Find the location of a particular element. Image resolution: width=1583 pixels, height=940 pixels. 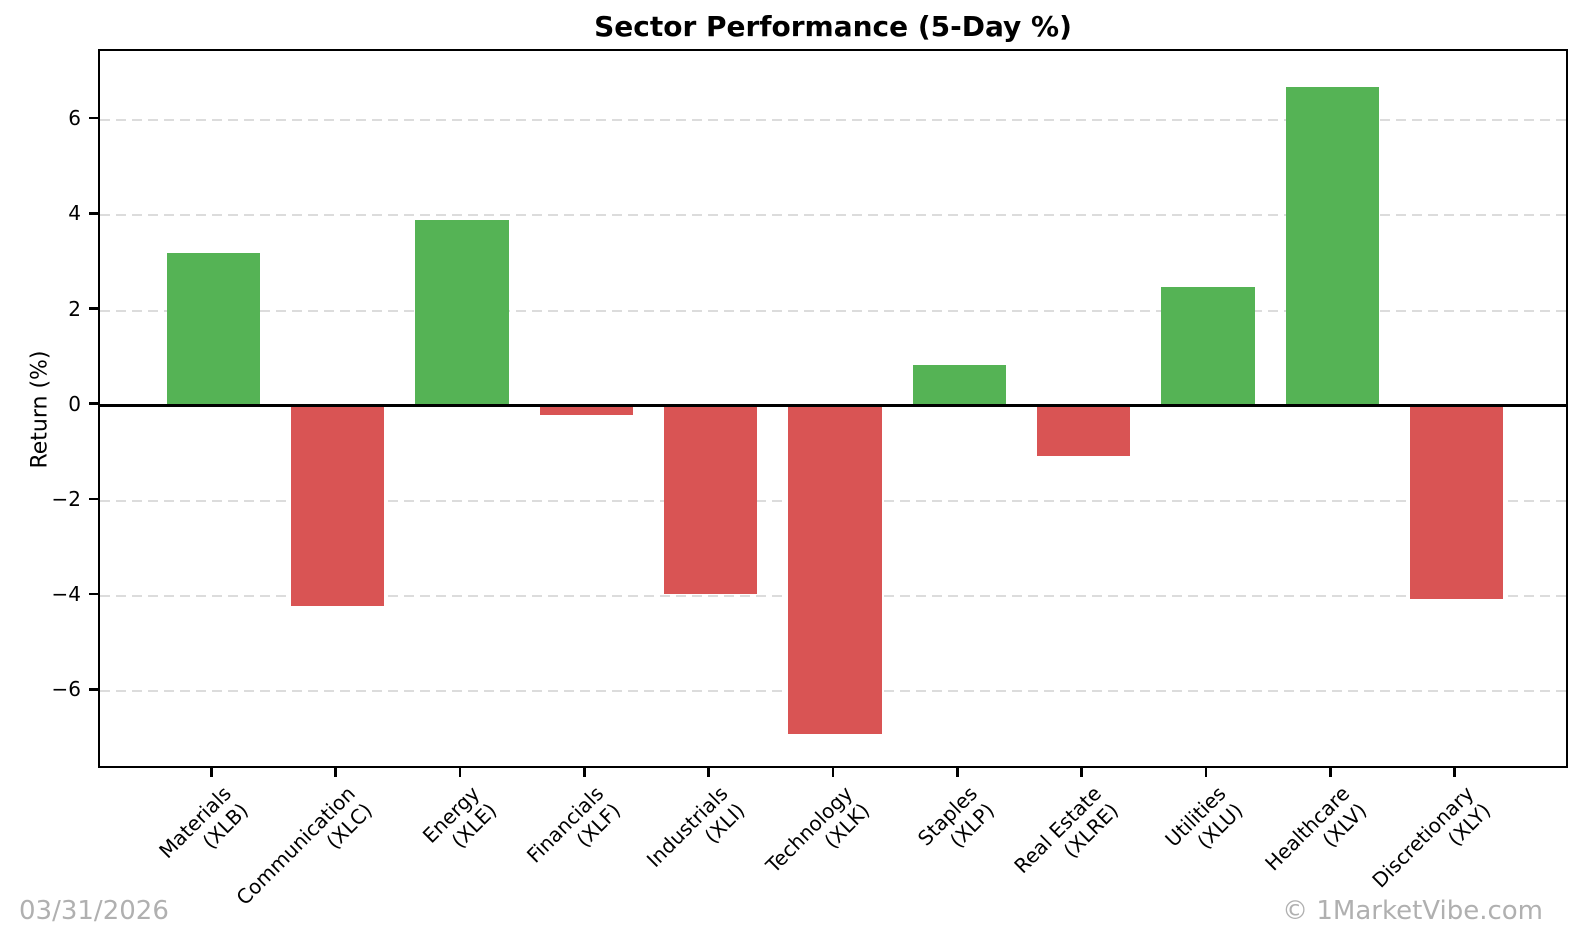

xtick-label-real-estate-xlre: Real Estate (XLRE) is located at coordinates (1066, 838).